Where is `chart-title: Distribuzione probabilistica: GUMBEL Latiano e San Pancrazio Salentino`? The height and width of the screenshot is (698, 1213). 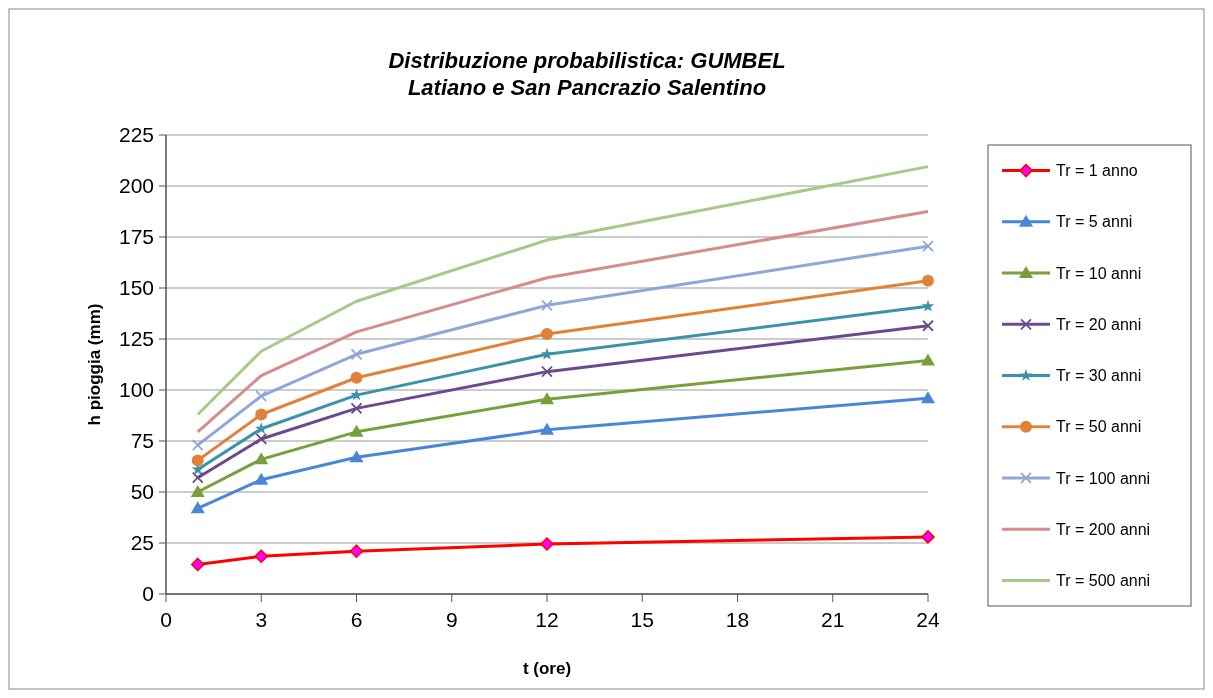
chart-title: Distribuzione probabilistica: GUMBEL Latiano e San Pancrazio Salentino is located at coordinates (587, 74).